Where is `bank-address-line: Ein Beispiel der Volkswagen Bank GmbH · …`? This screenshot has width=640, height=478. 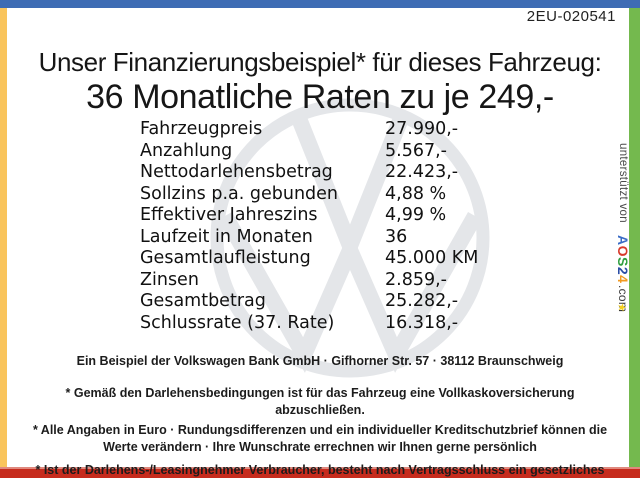
bank-address-line: Ein Beispiel der Volkswagen Bank GmbH · … is located at coordinates (320, 361).